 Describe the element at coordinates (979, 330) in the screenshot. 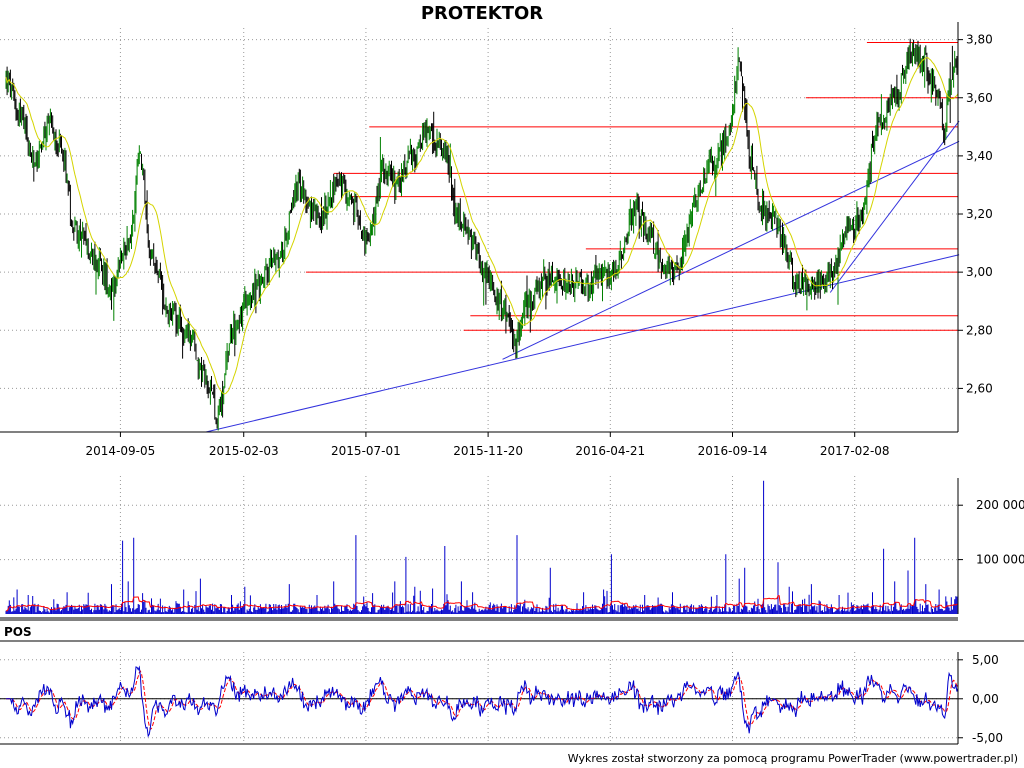

I see `price-y-tick-label: 2,80` at that location.